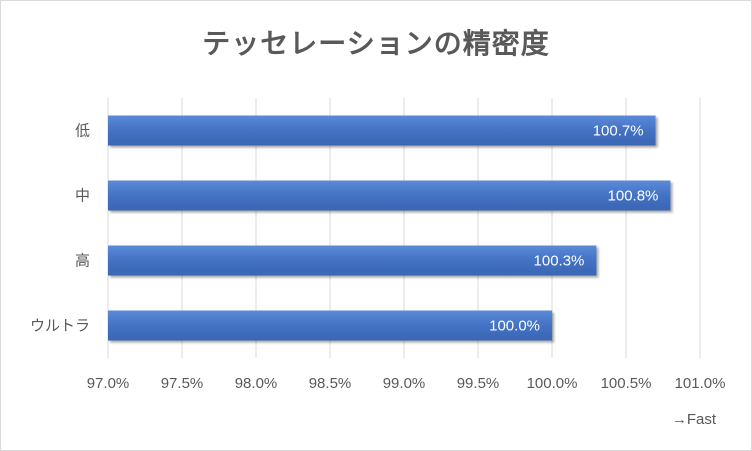 The height and width of the screenshot is (451, 752). I want to click on bar-data-label: 100.8%, so click(633, 196).